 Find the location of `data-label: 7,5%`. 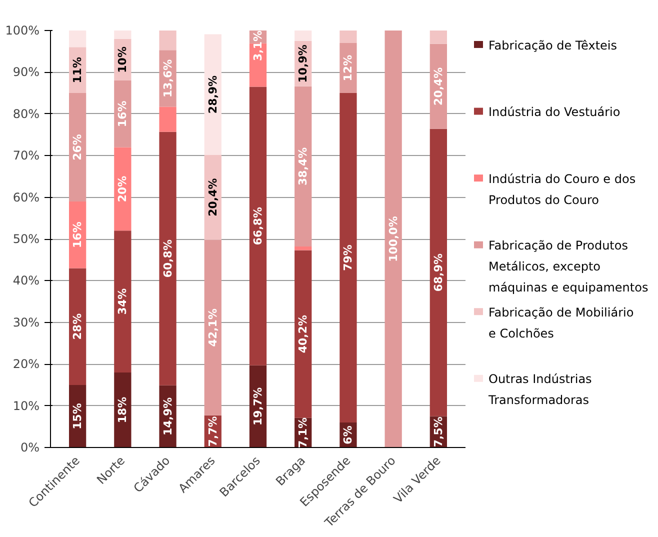

data-label: 7,5% is located at coordinates (438, 432).